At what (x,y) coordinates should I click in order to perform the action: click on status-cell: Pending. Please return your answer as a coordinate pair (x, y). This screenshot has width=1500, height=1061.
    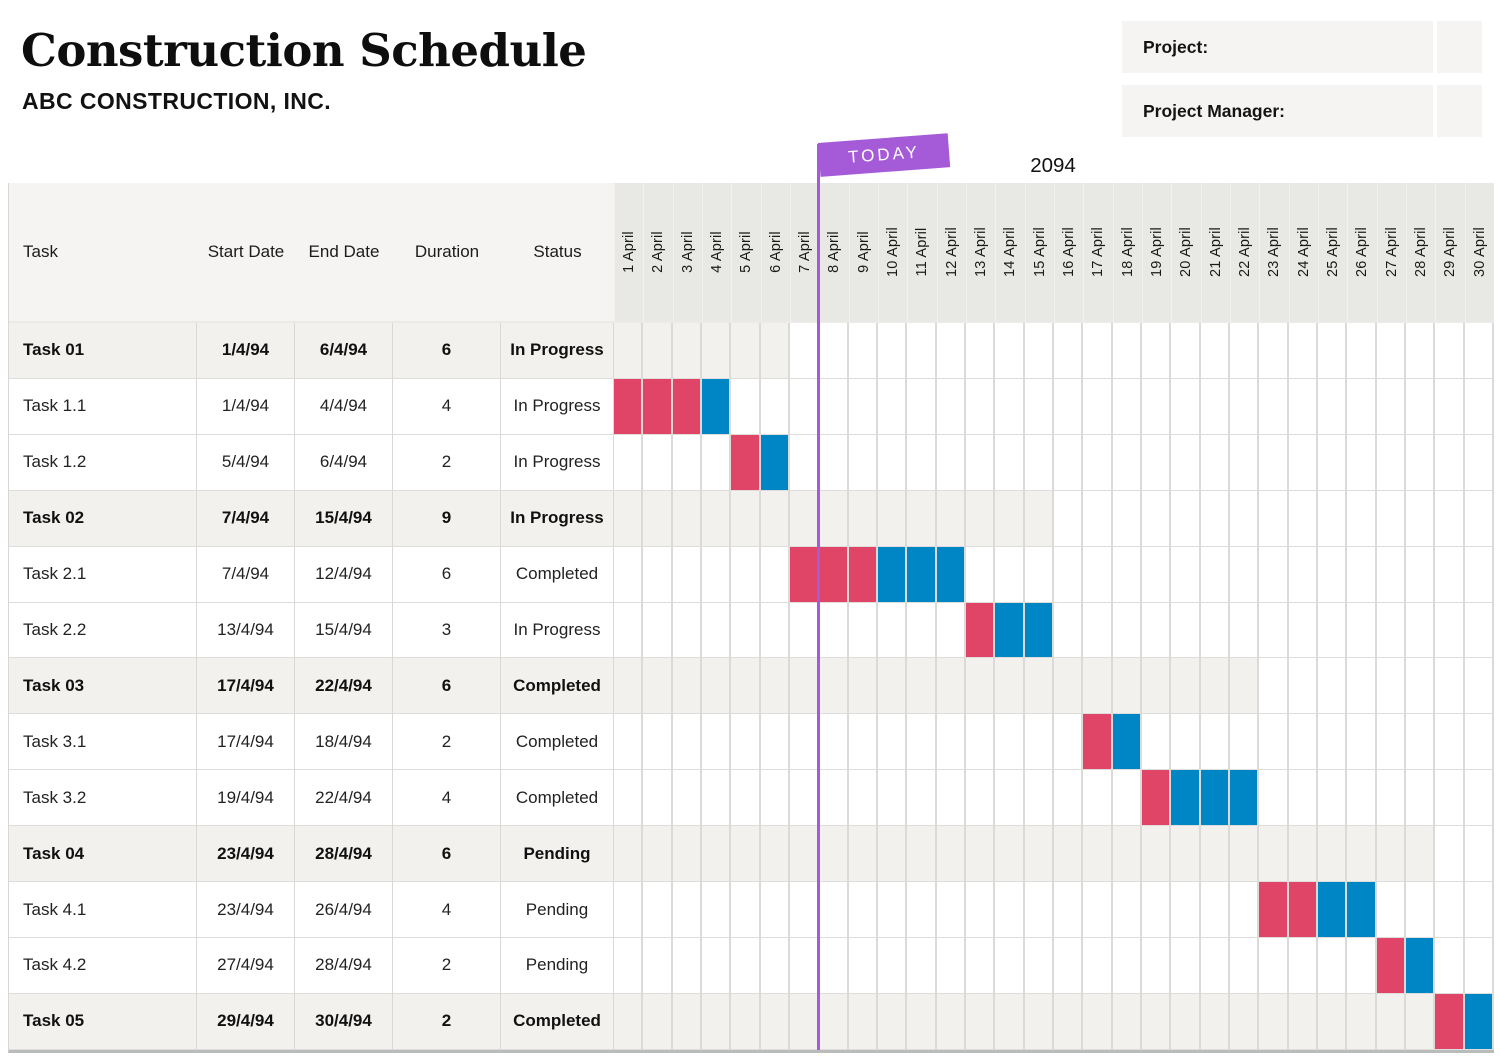
    Looking at the image, I should click on (557, 965).